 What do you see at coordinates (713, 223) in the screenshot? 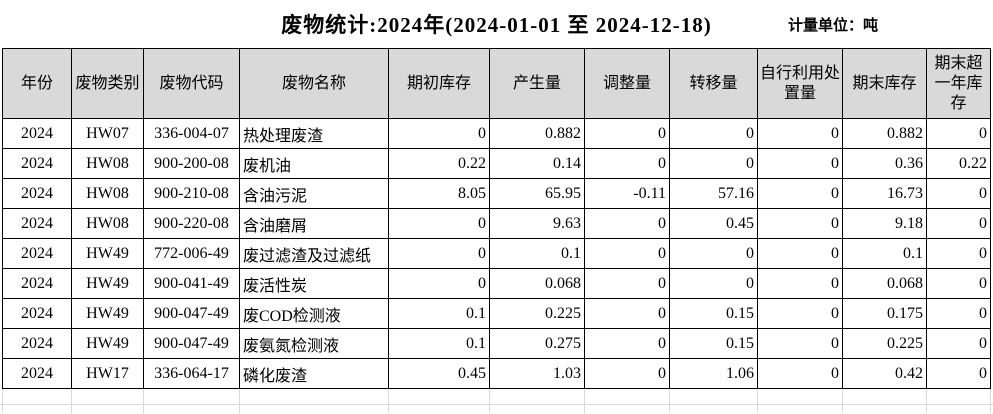
I see `cell-transferred: 0.45` at bounding box center [713, 223].